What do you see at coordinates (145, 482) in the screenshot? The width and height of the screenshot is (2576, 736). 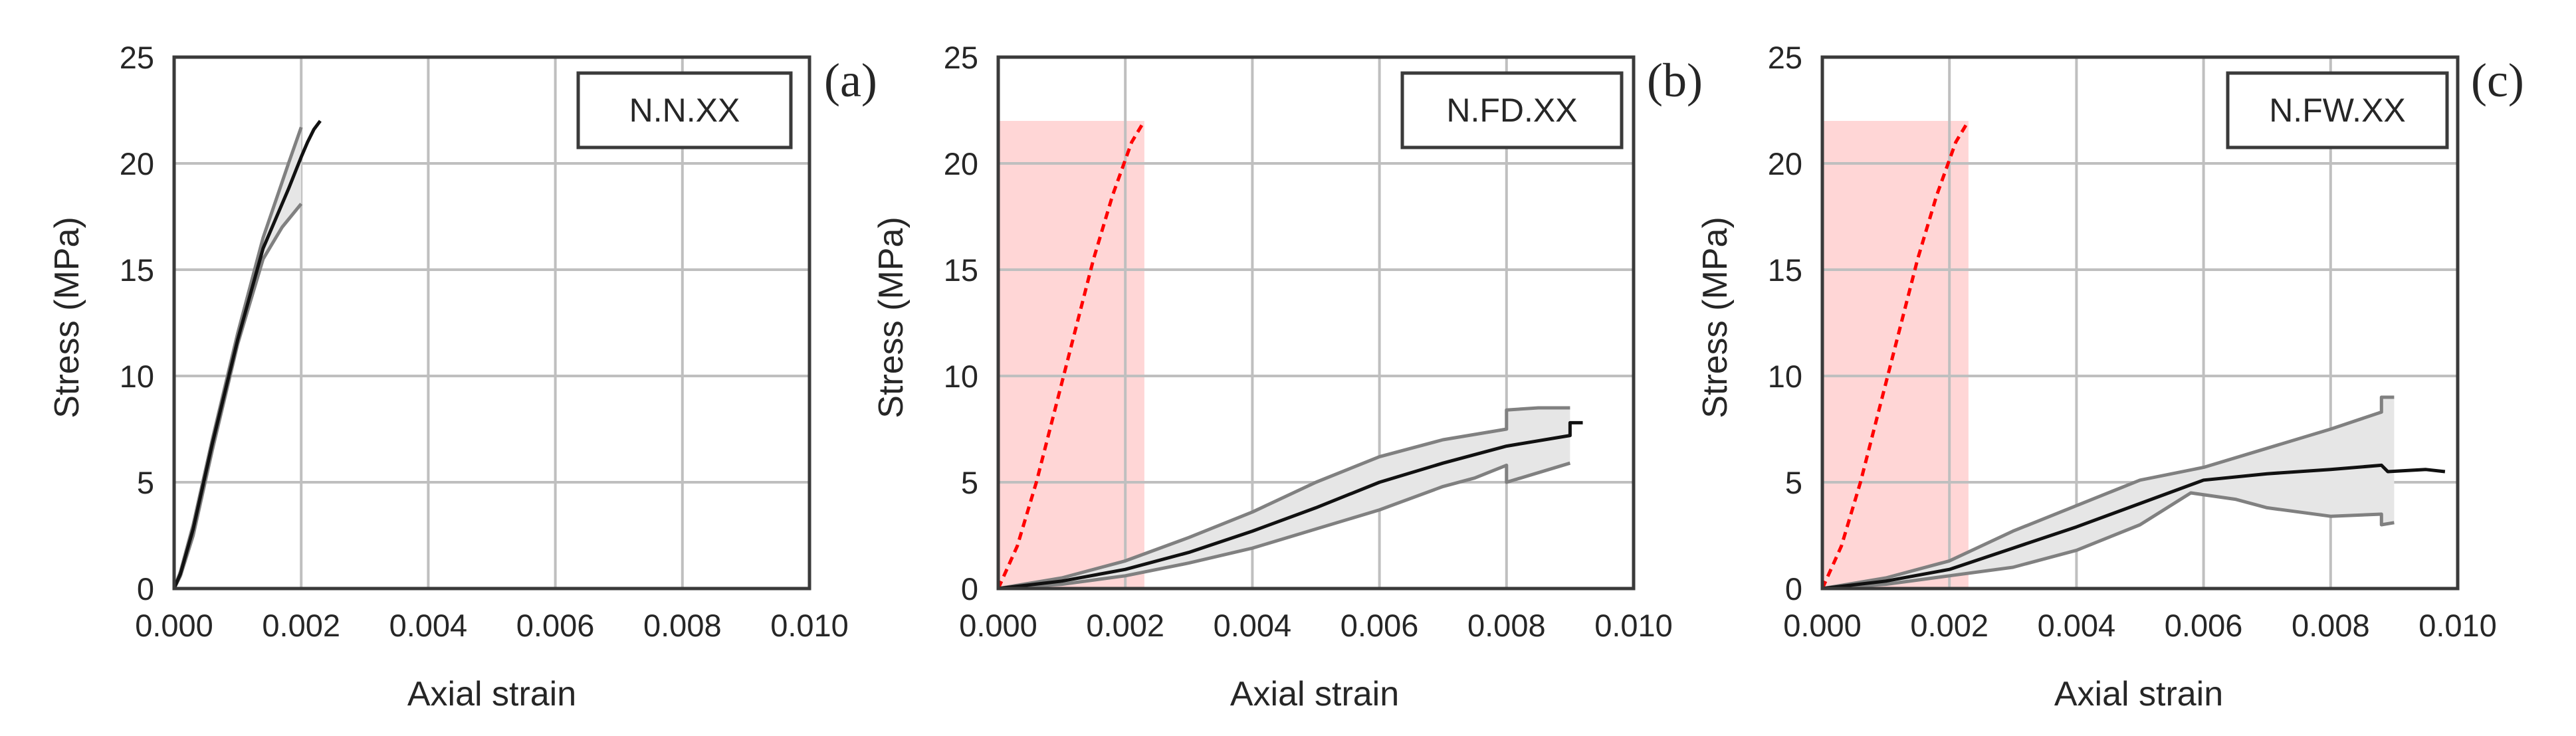 I see `panel-a-ytick-label: 5` at bounding box center [145, 482].